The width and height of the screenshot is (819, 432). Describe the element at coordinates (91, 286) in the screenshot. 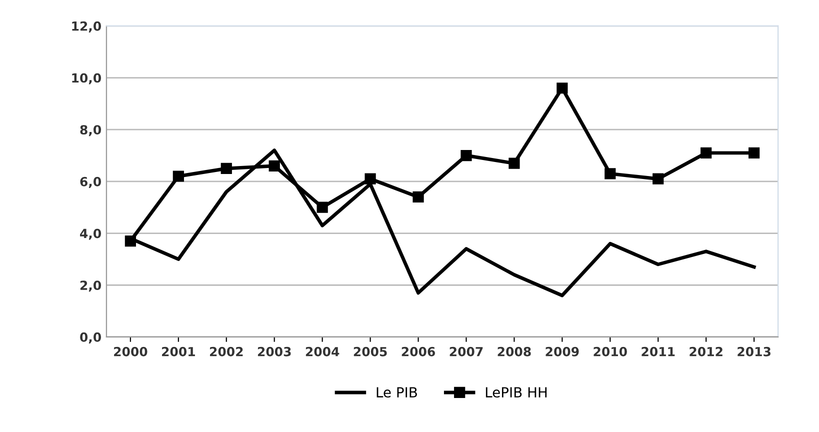

I see `y-tick-label: 2,0` at that location.